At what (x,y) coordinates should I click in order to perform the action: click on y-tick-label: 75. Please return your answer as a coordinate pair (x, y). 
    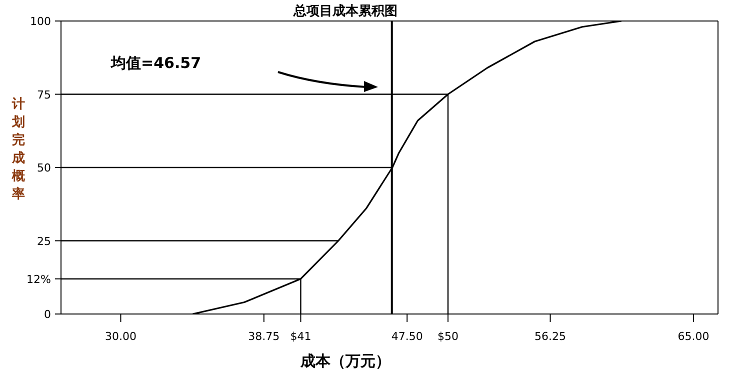
    Looking at the image, I should click on (44, 95).